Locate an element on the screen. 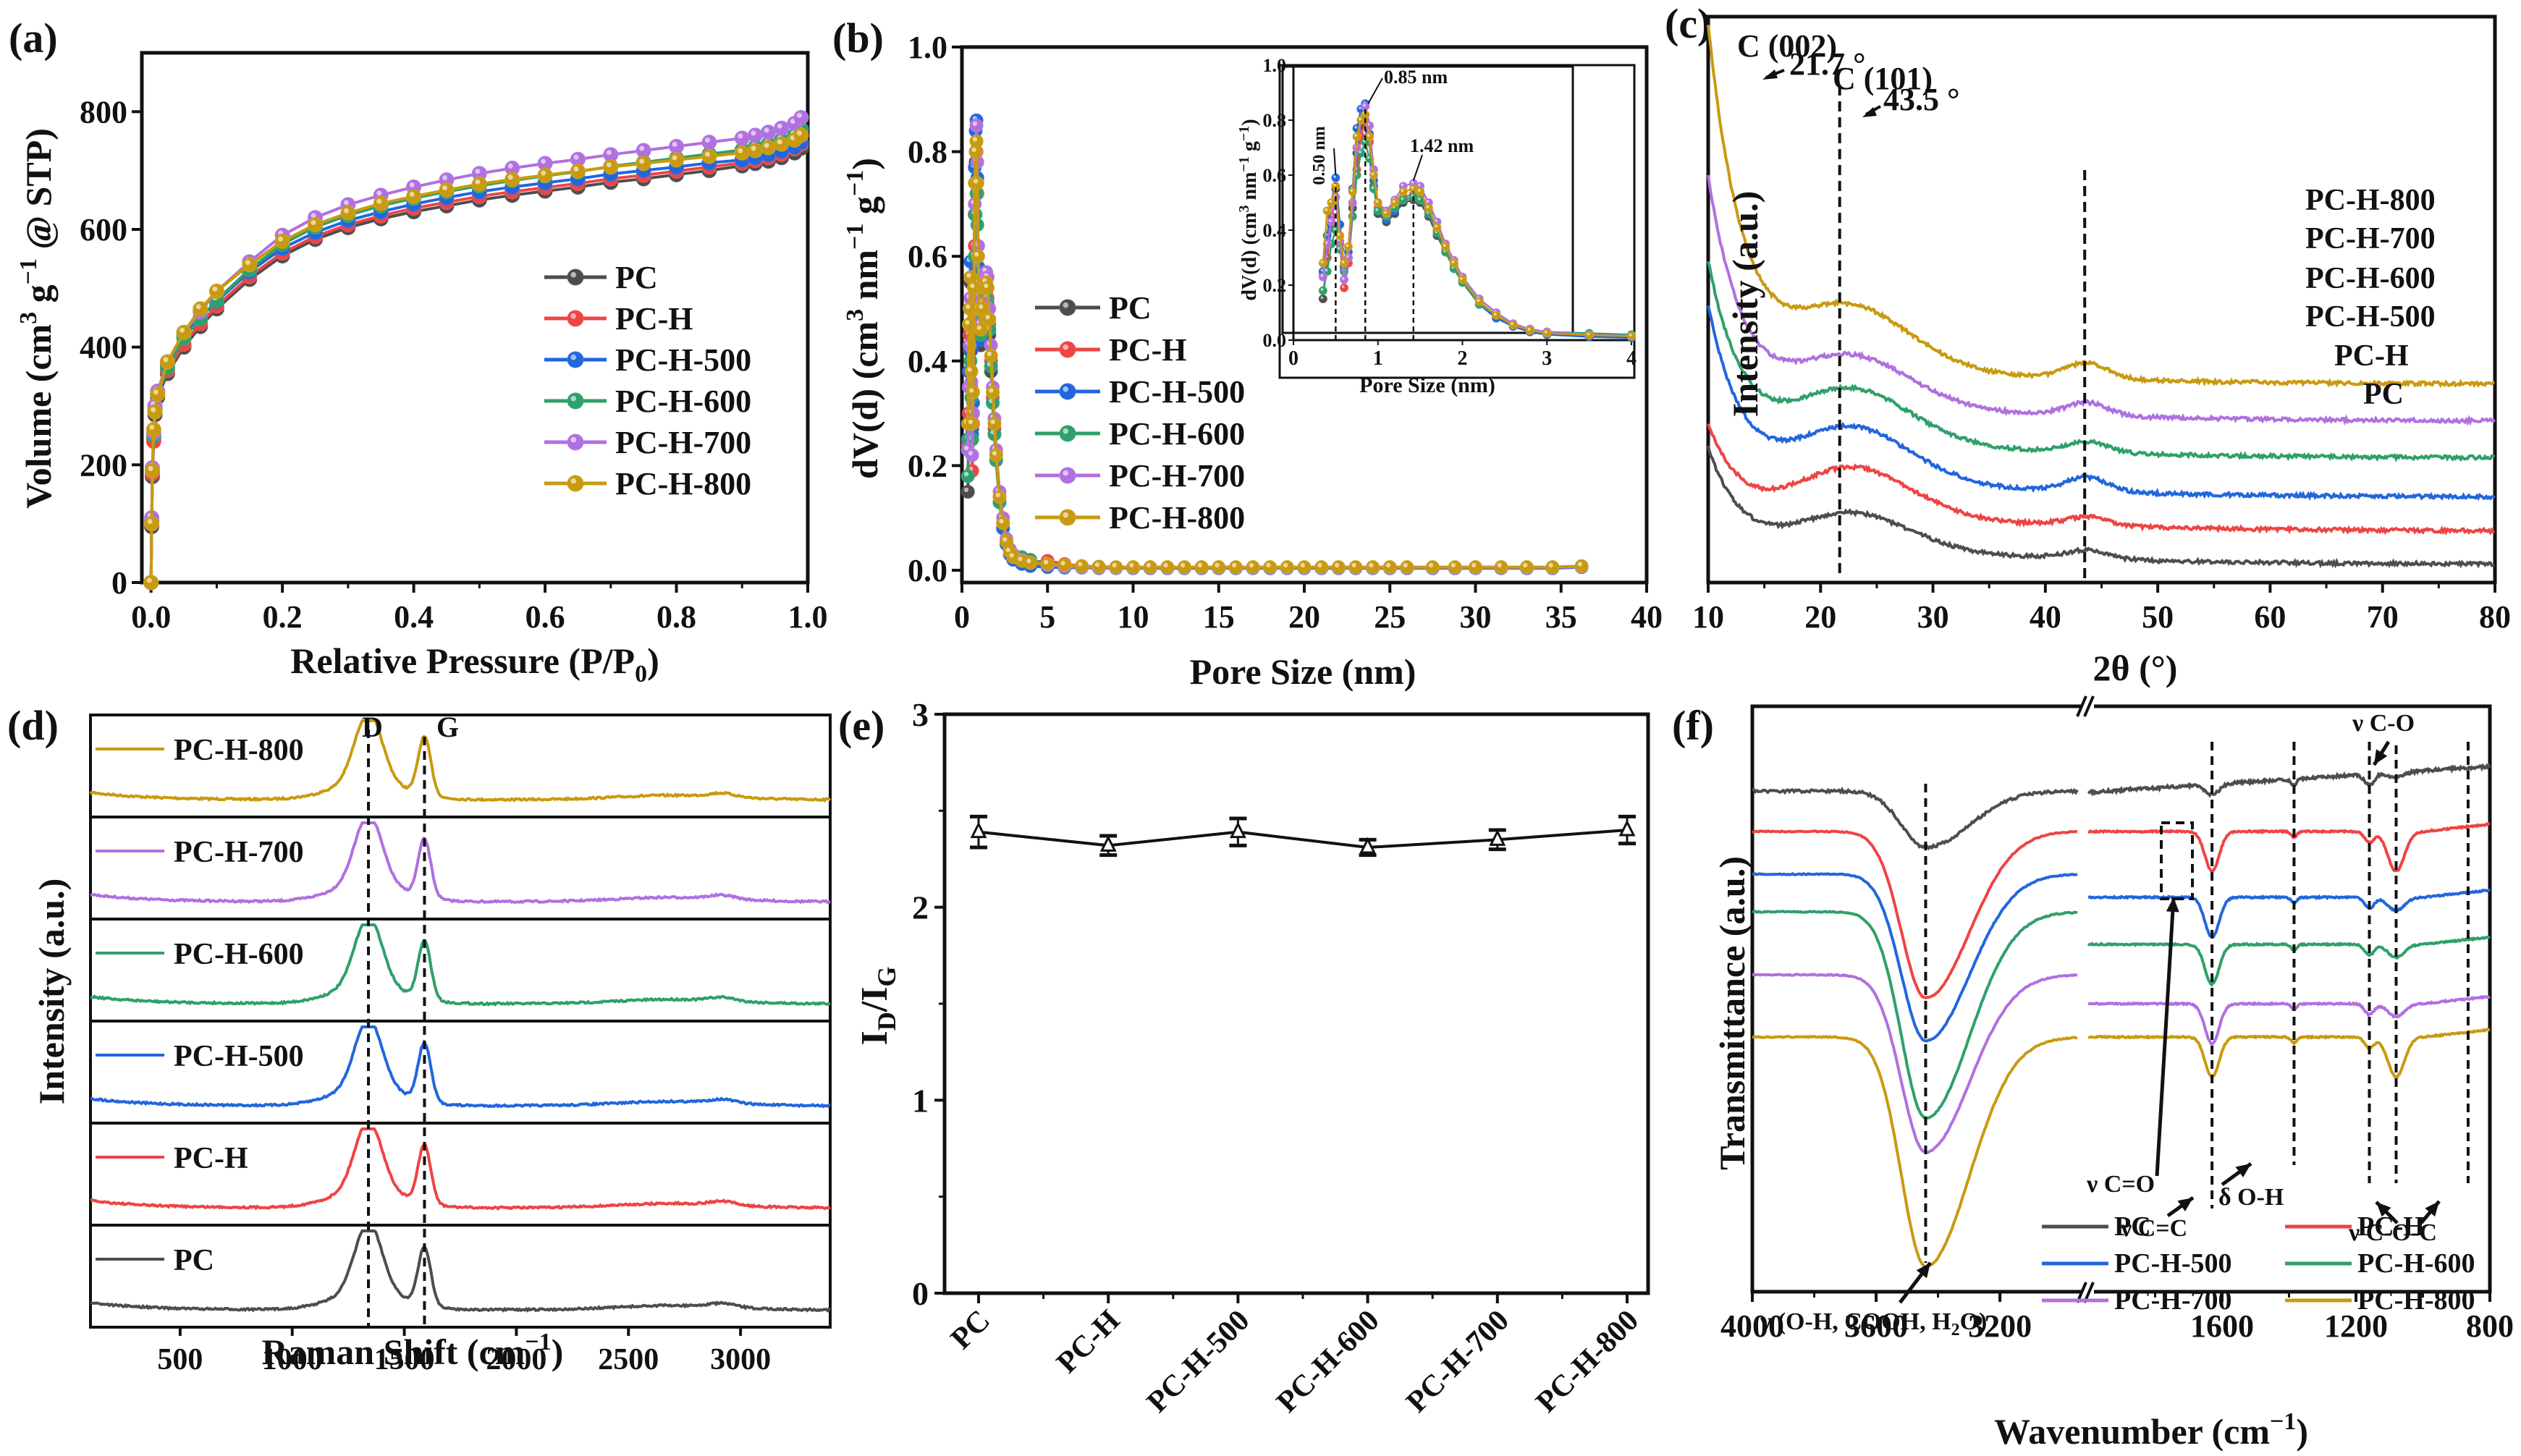 The width and height of the screenshot is (2521, 1456). x-tick-label-a: 0.2 is located at coordinates (283, 617).